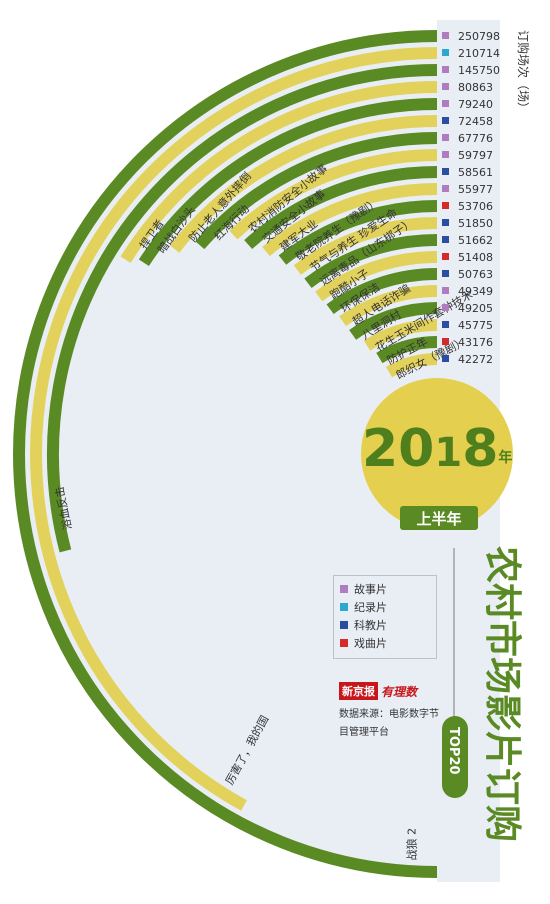 The height and width of the screenshot is (904, 550). I want to click on value-label: 49205, so click(475, 308).